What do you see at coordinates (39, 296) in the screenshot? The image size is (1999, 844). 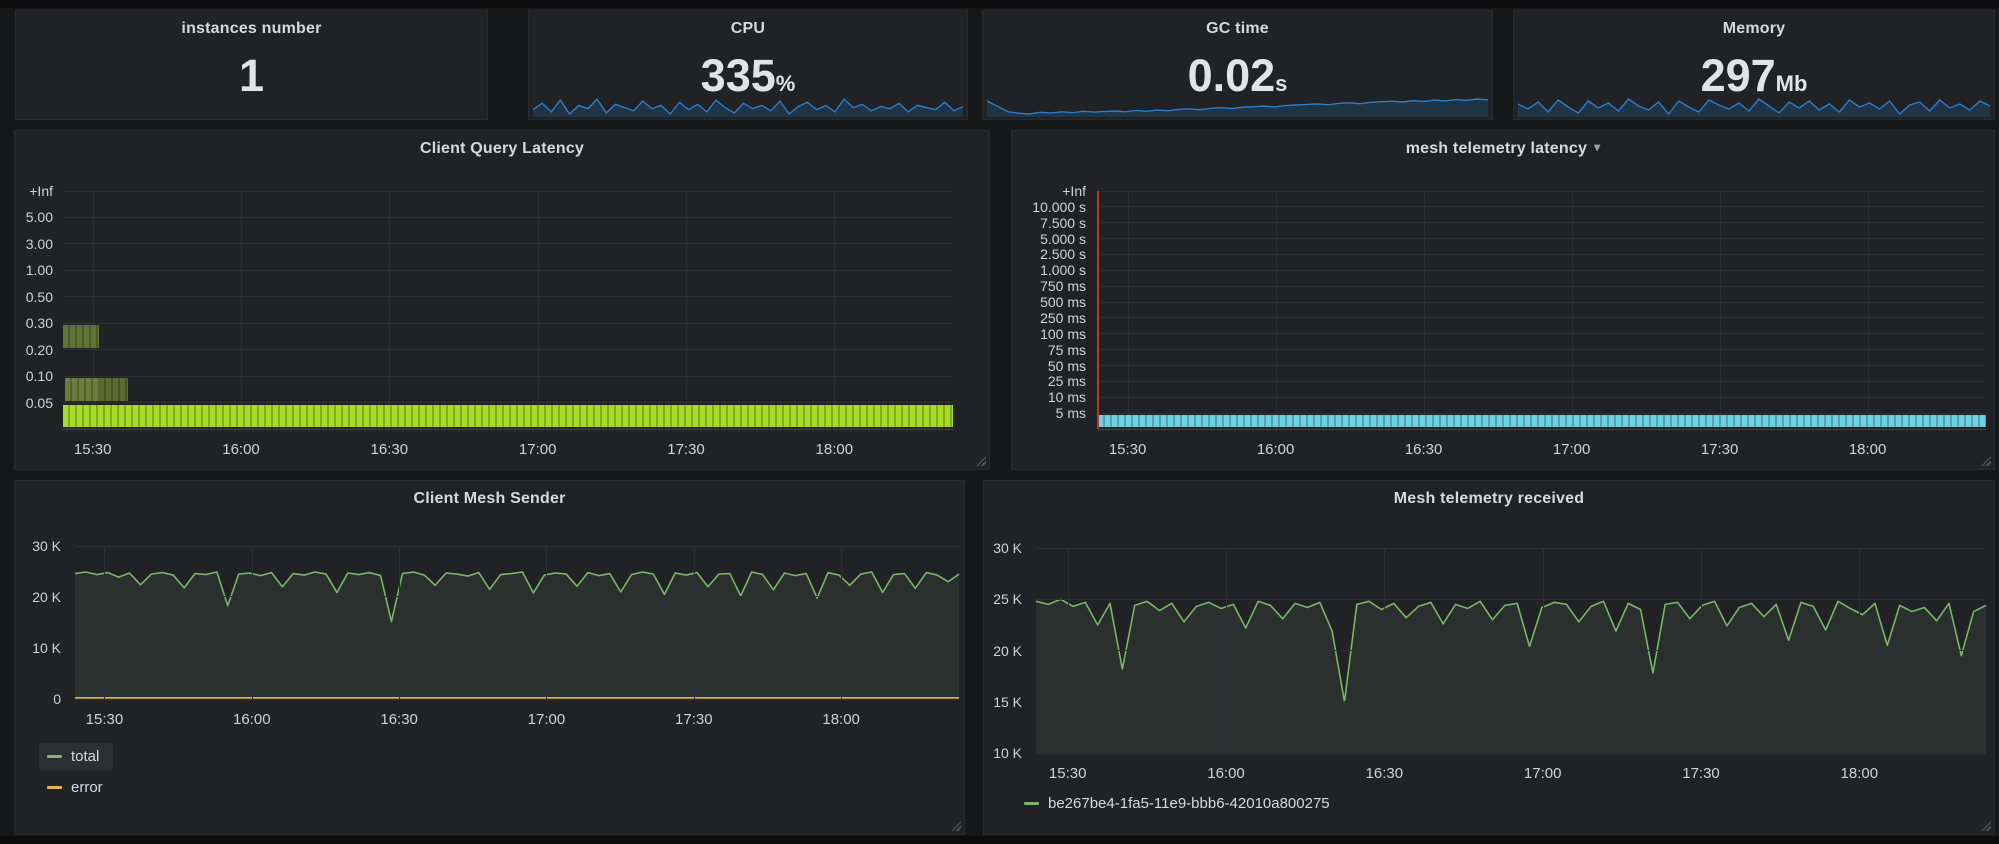 I see `y-axis-label: 0.50` at bounding box center [39, 296].